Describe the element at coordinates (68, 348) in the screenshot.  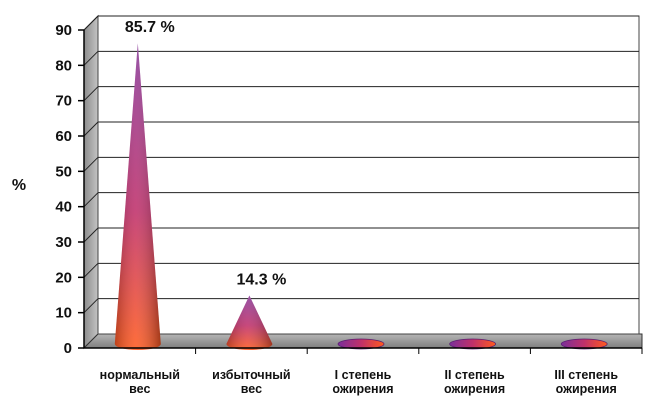
I see `y-tick-label: 0` at that location.